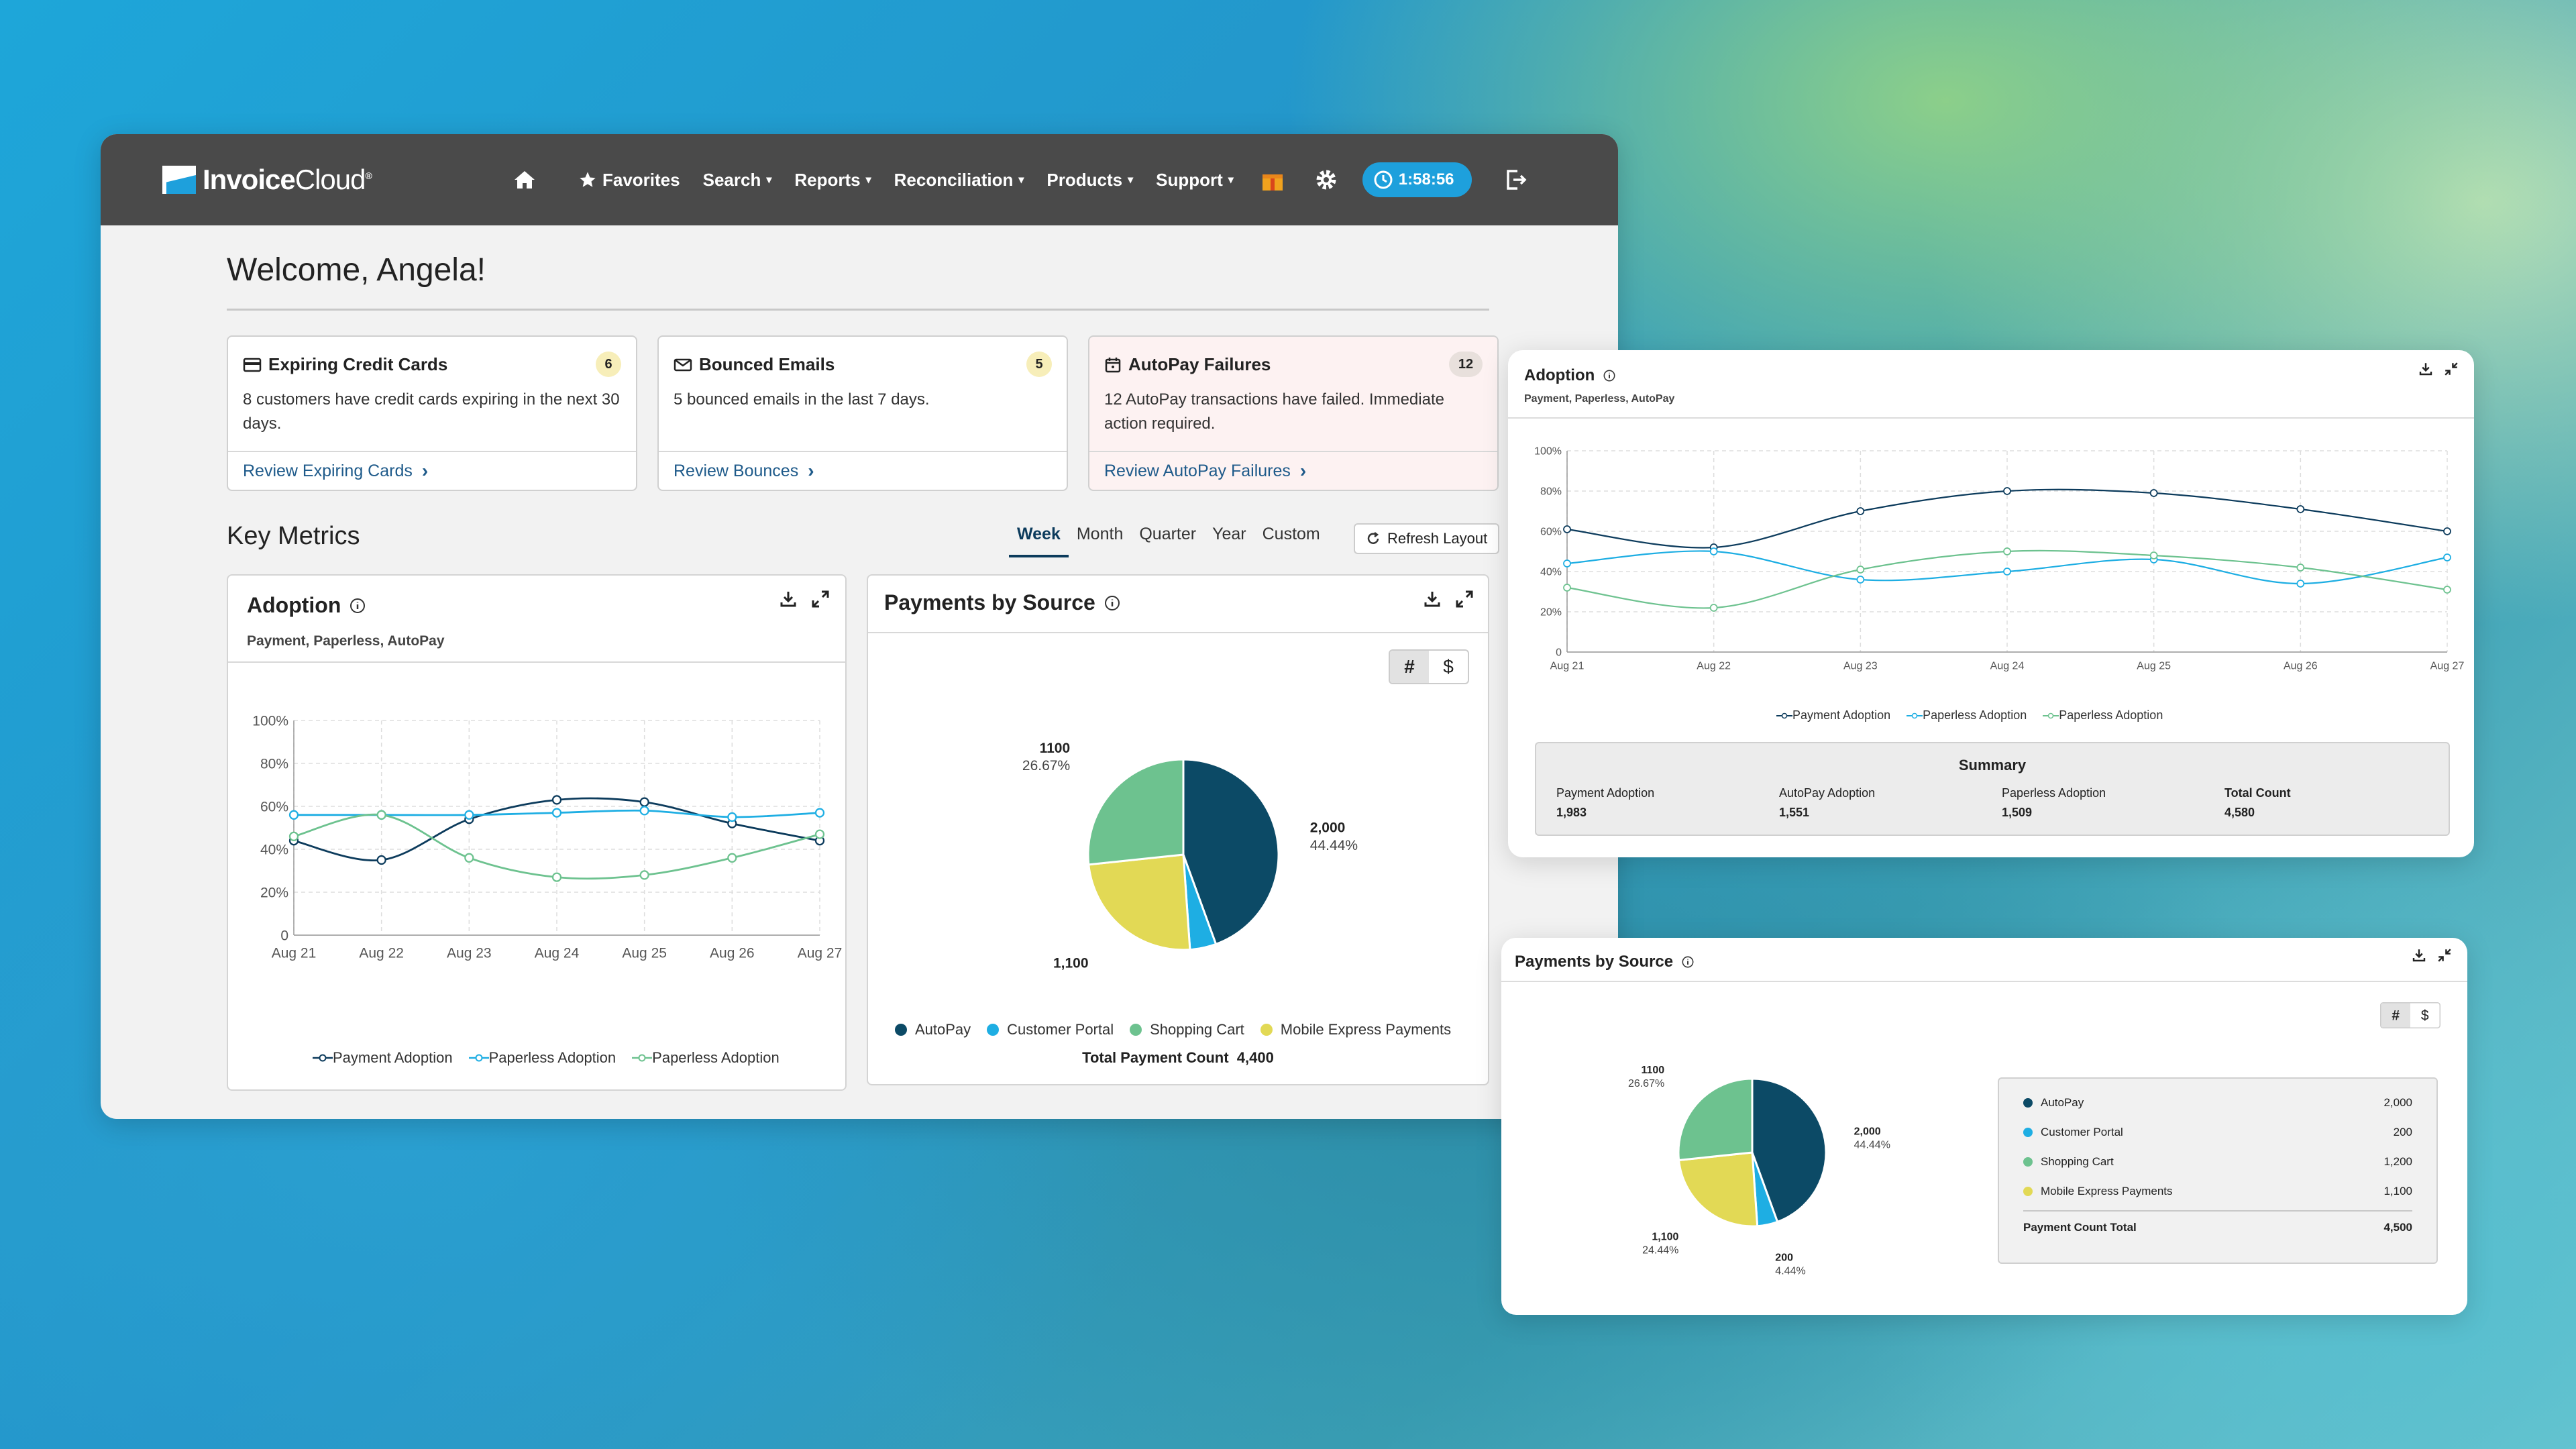 The height and width of the screenshot is (1449, 2576). I want to click on card-divider, so click(432, 451).